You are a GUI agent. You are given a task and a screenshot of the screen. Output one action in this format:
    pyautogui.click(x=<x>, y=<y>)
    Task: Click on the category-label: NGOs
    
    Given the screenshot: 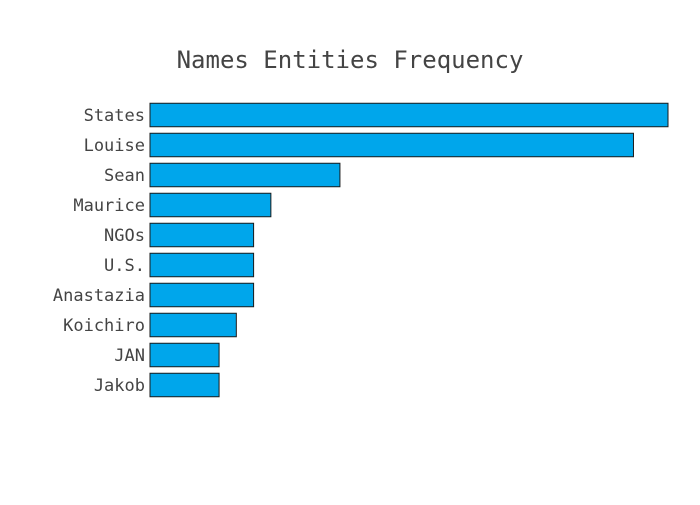 What is the action you would take?
    pyautogui.click(x=124, y=236)
    